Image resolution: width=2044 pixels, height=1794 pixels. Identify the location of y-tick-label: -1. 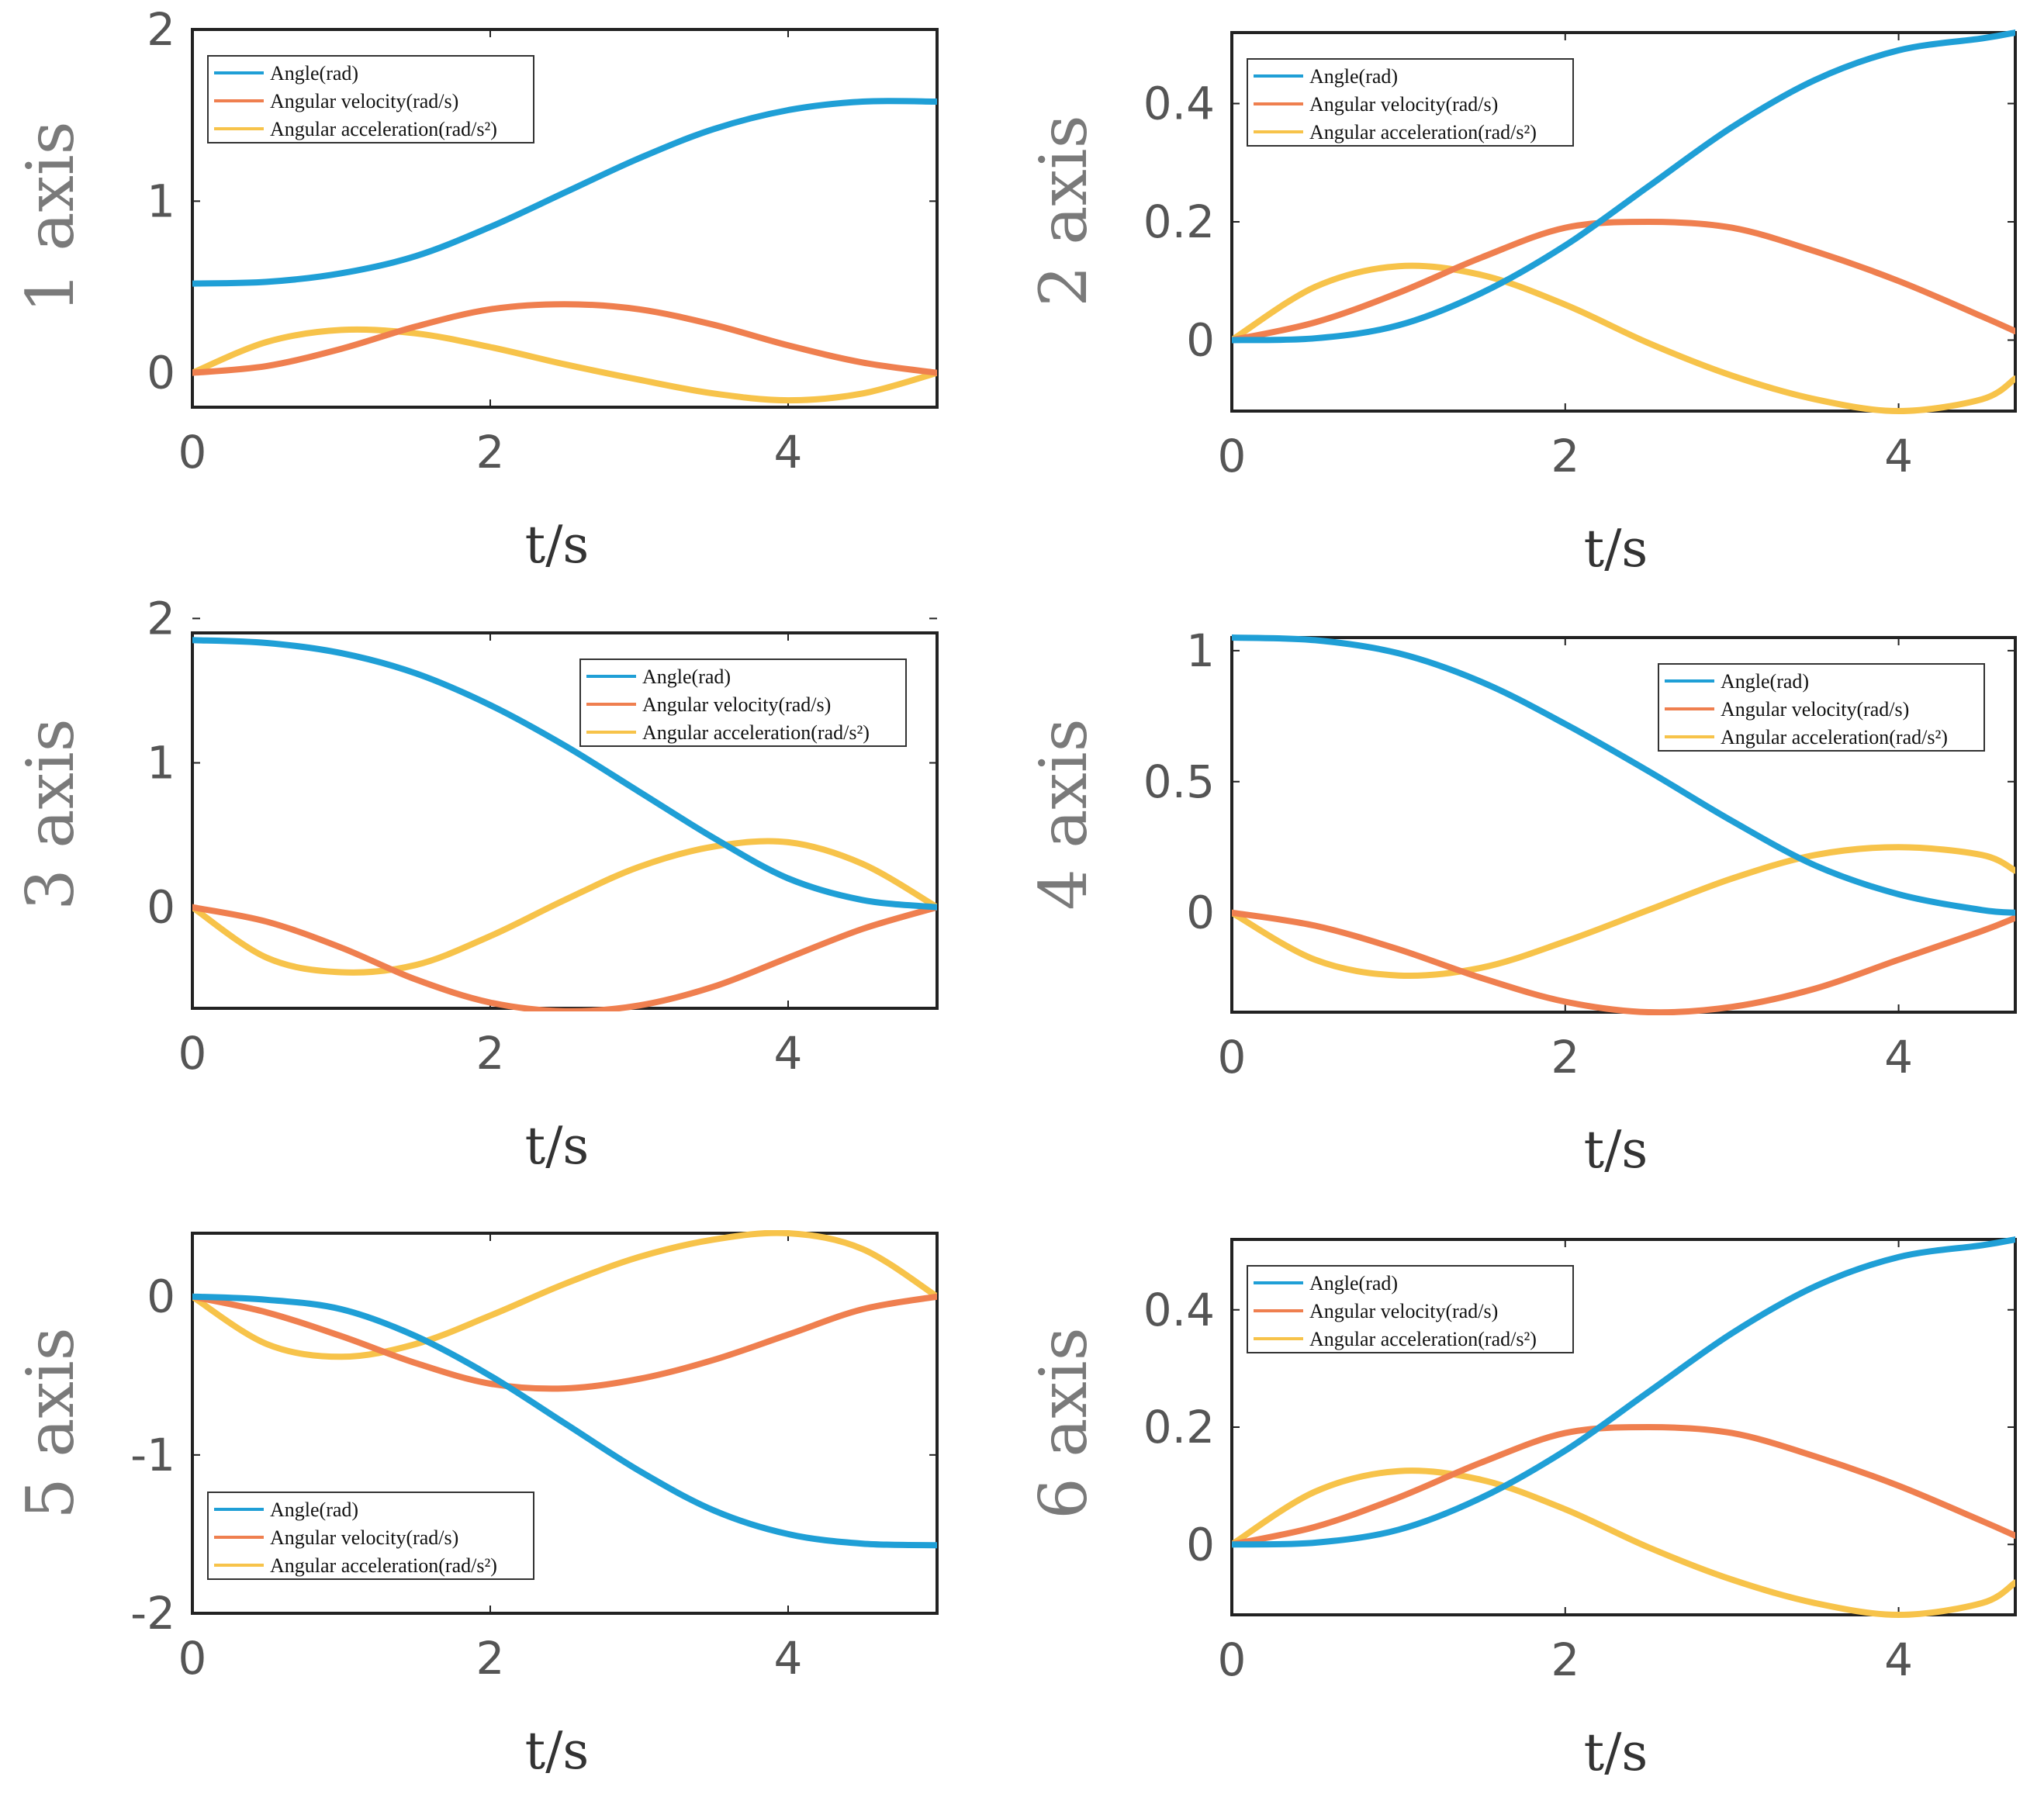
(152, 1455).